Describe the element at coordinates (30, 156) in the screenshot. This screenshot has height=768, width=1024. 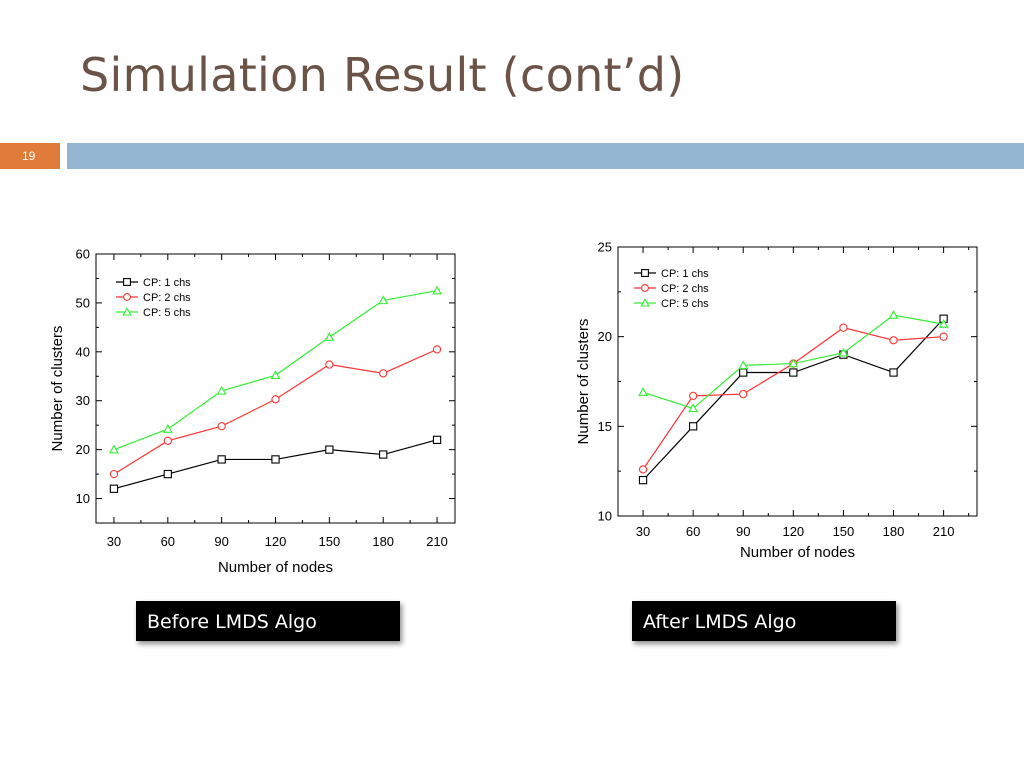
I see `page-number: 19` at that location.